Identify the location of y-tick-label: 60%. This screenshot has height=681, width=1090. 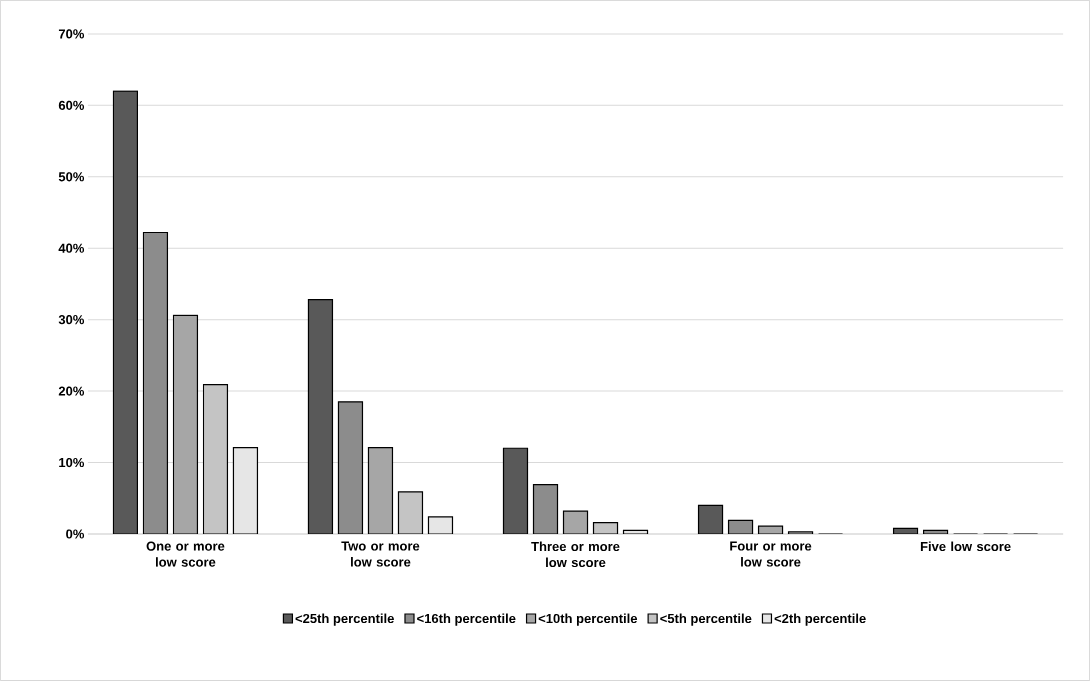
(71, 105).